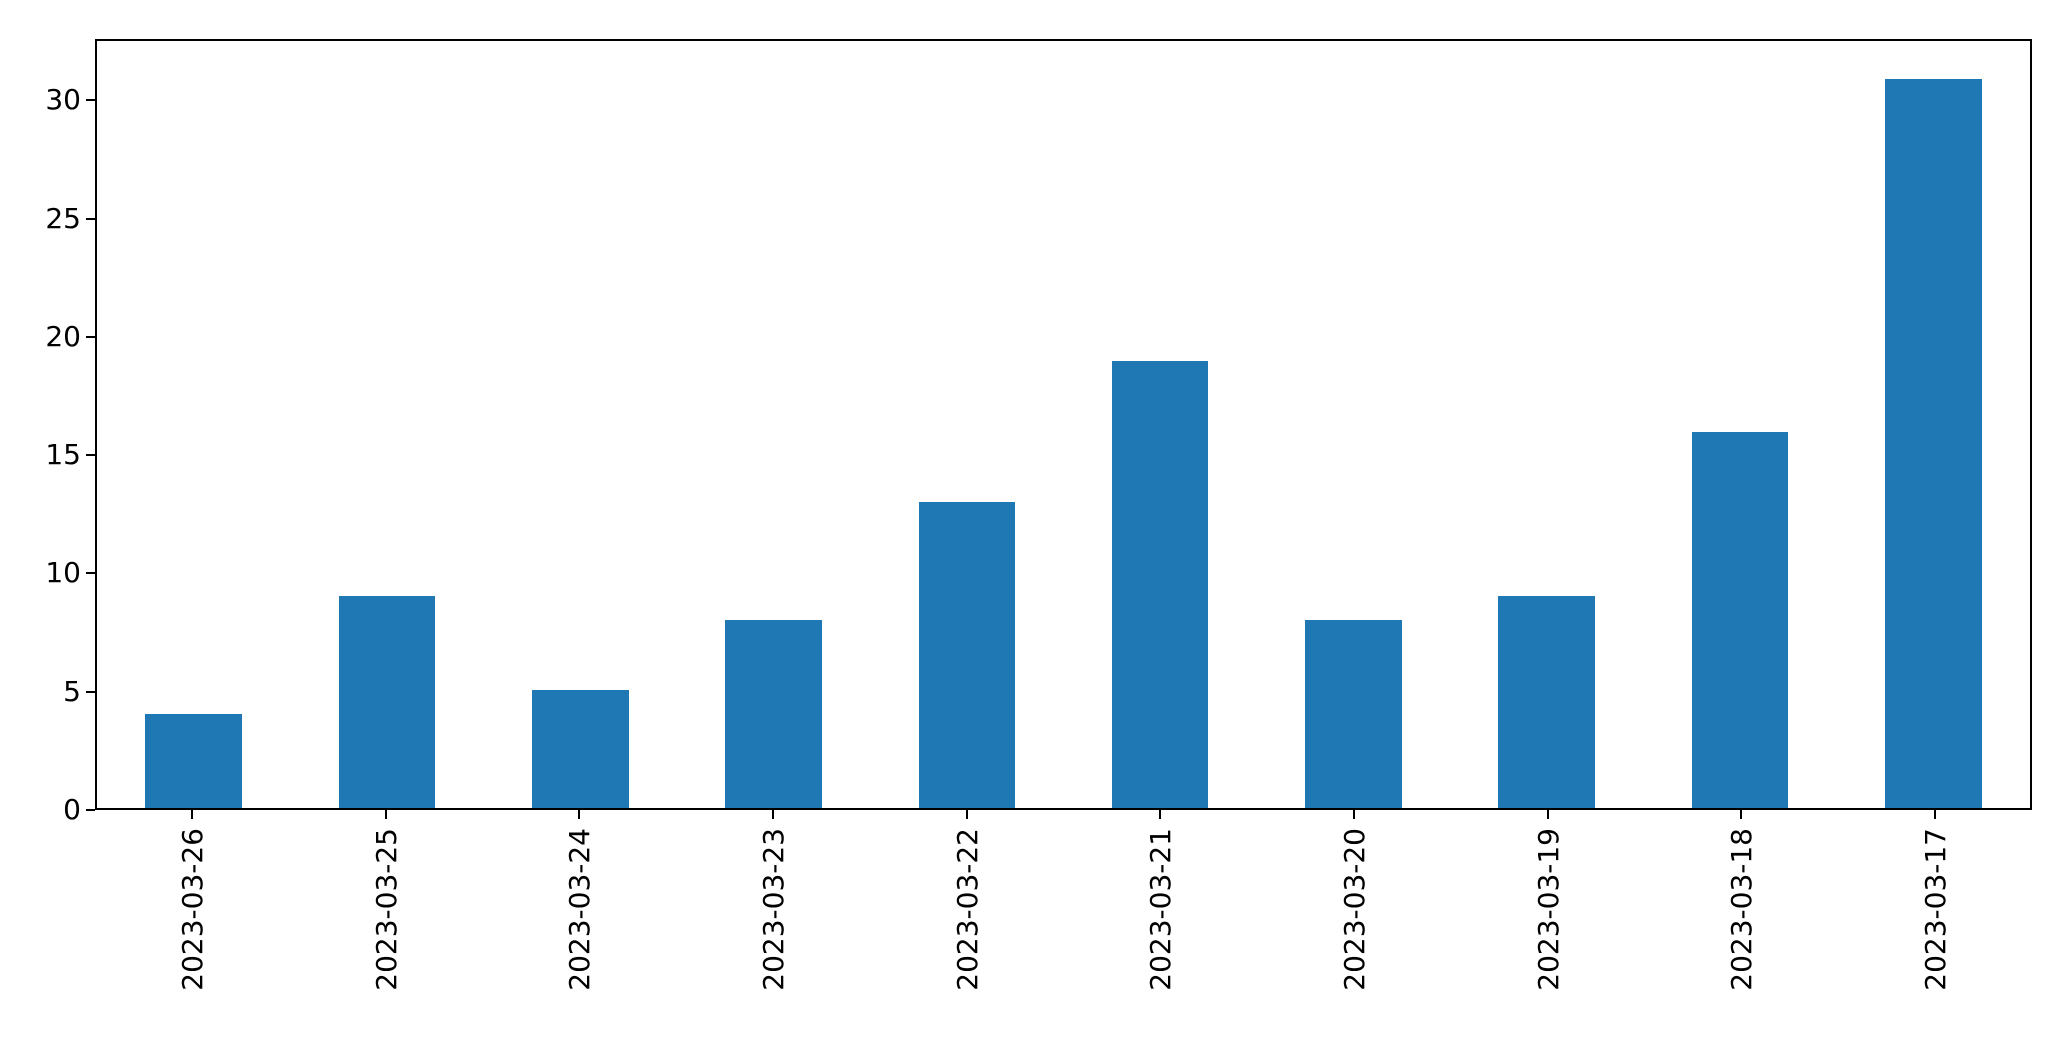  Describe the element at coordinates (386, 909) in the screenshot. I see `x-tick-label: 2023-03-25` at that location.